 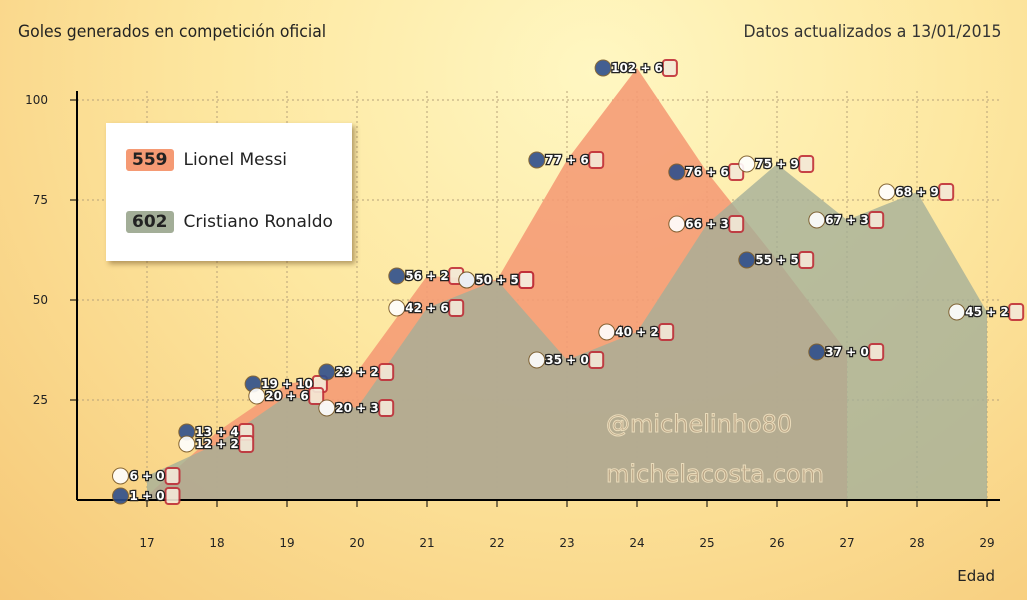 I want to click on data-label-ronaldo-20: 20 + 3, so click(x=356, y=408).